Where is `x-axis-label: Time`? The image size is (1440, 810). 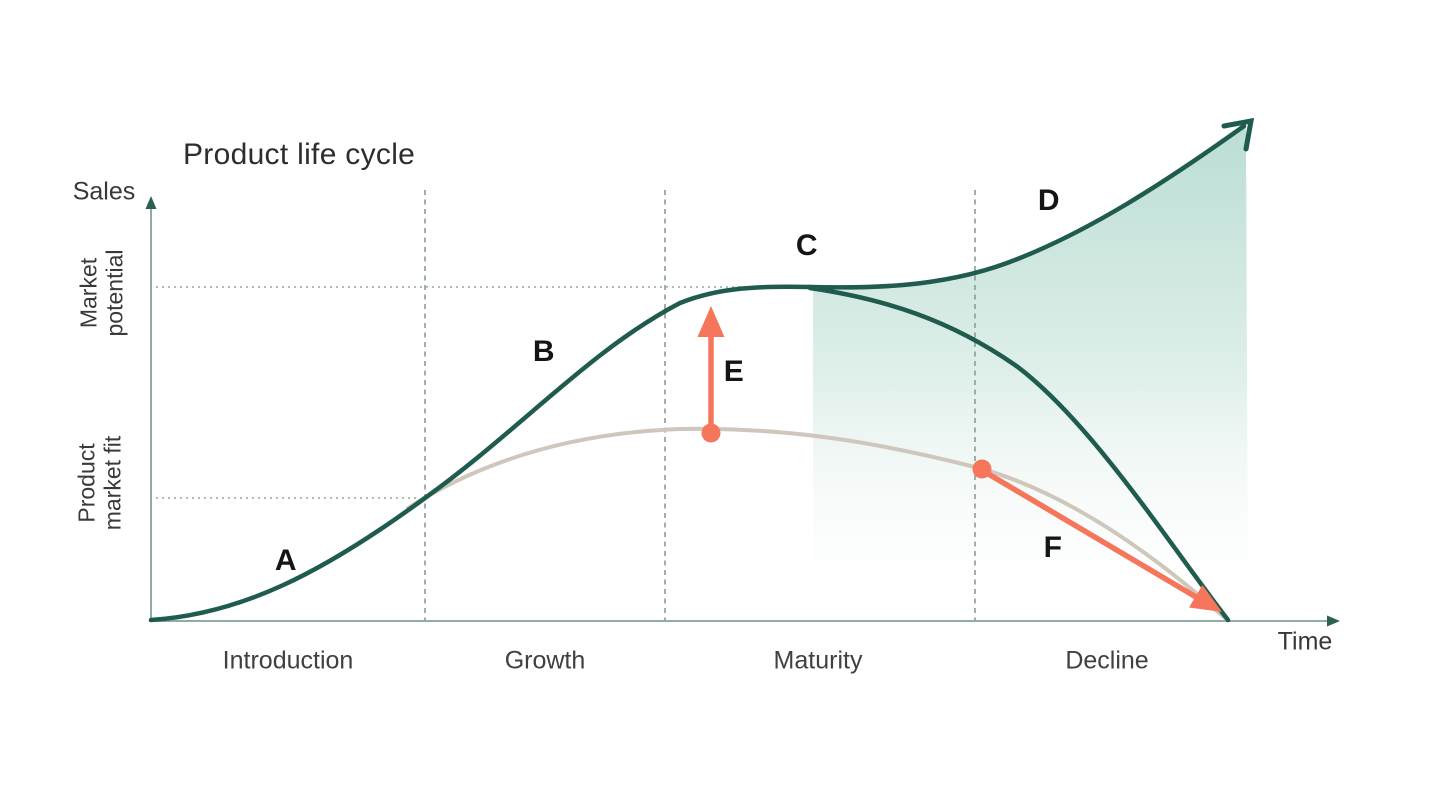 x-axis-label: Time is located at coordinates (1305, 641).